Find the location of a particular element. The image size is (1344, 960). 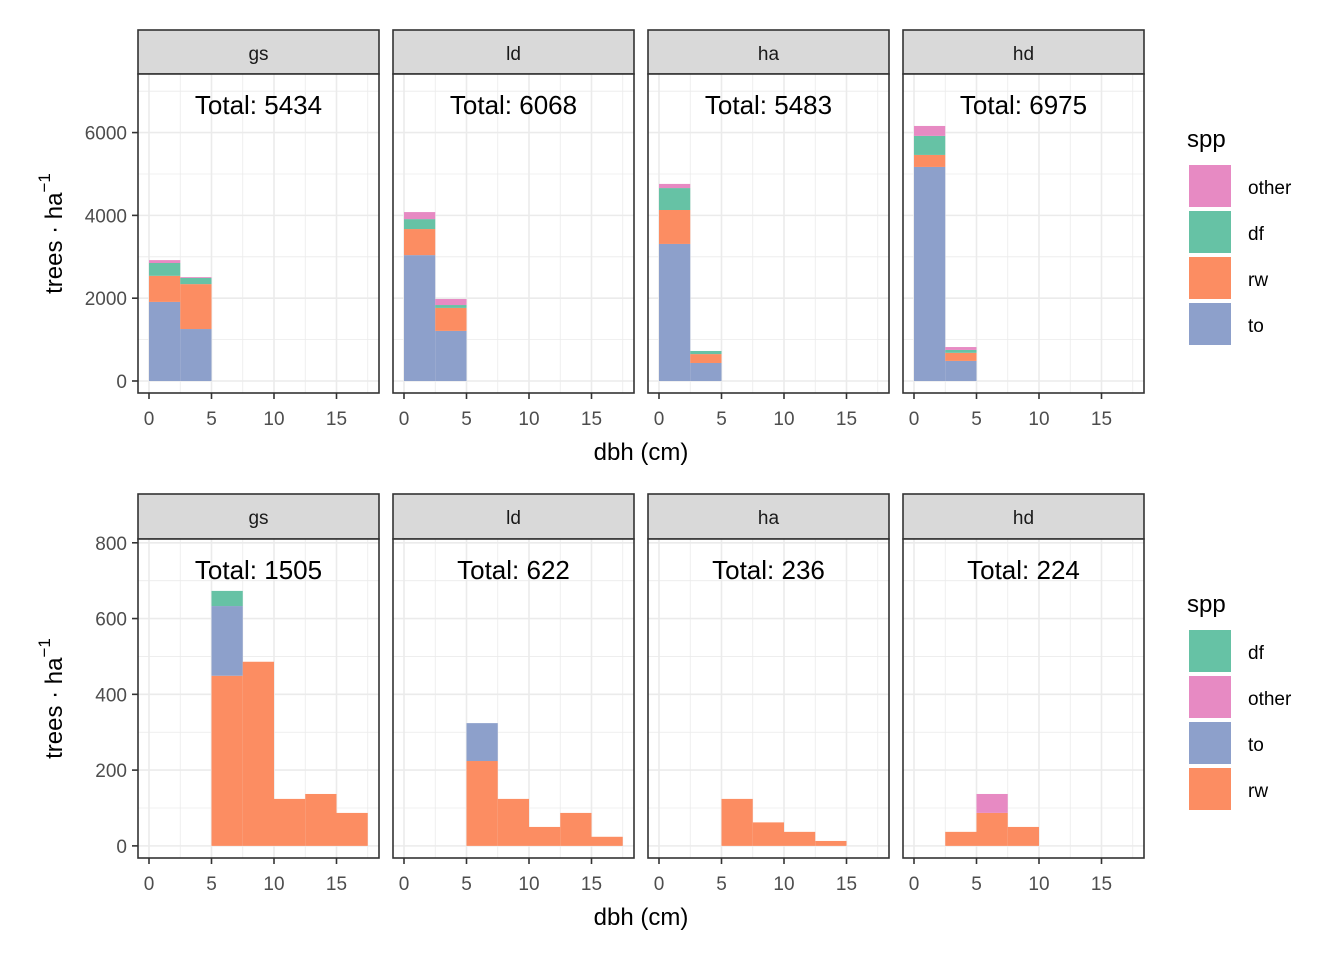

panel-hd: hd Total: 224 0 5 10 15 is located at coordinates (1023, 694).